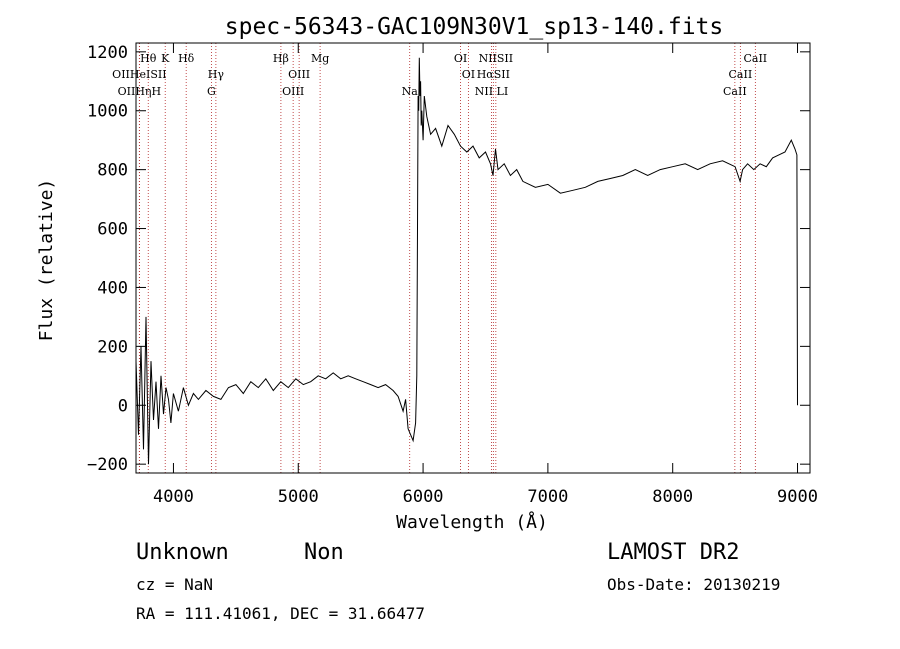 Image resolution: width=900 pixels, height=649 pixels. Describe the element at coordinates (107, 112) in the screenshot. I see `y-tick-label: 1000` at that location.